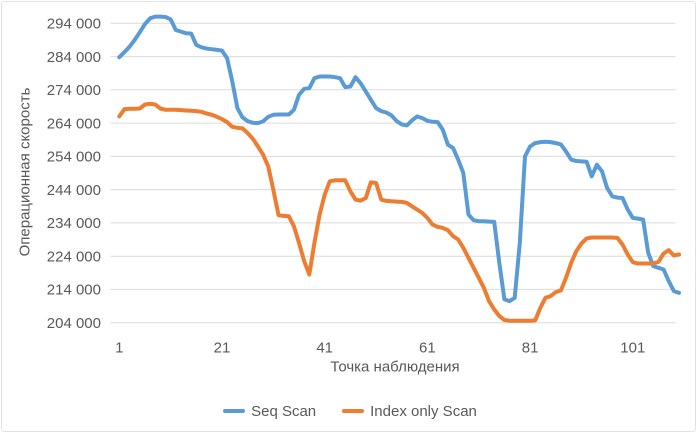 Image resolution: width=700 pixels, height=433 pixels. I want to click on y-tick-label: 234 000, so click(74, 223).